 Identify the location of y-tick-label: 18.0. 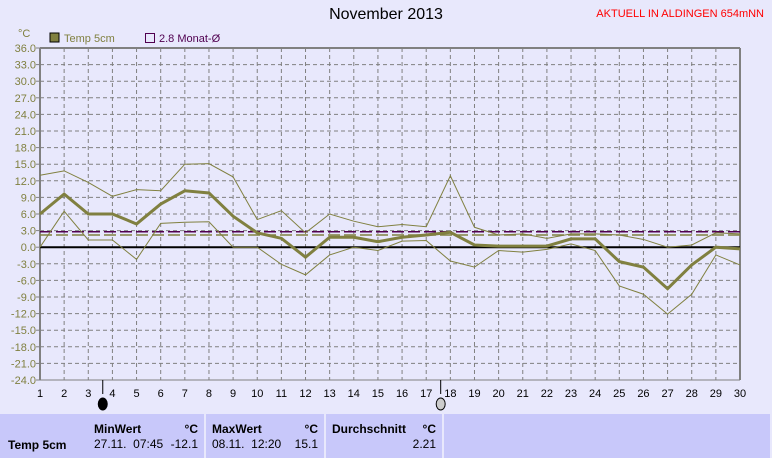
(25, 149).